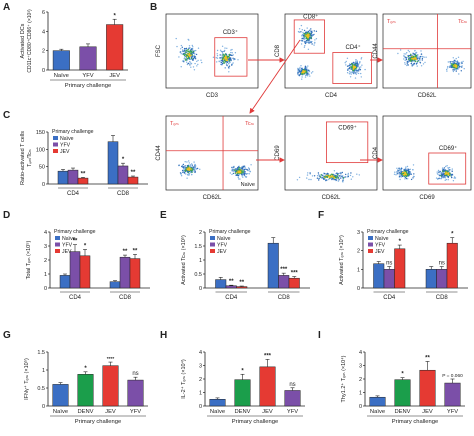 The height and width of the screenshot is (436, 474). Describe the element at coordinates (255, 422) in the screenshot. I see `x-axis-label: Primary challenge` at that location.